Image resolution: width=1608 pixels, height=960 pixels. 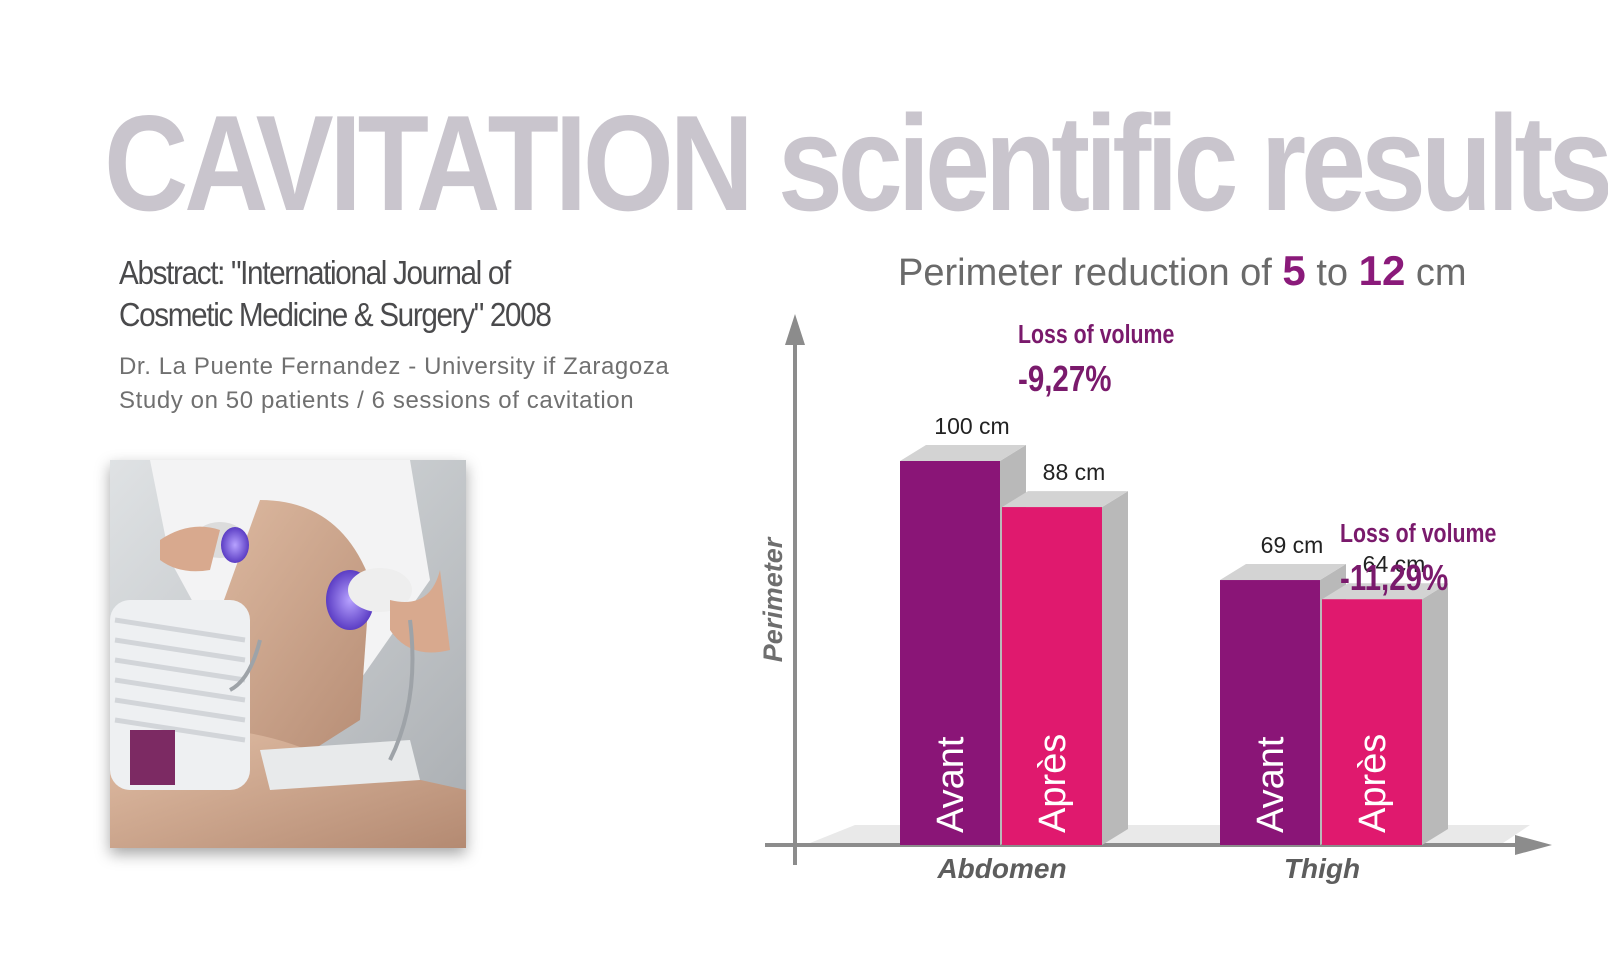 What do you see at coordinates (795, 329) in the screenshot?
I see `y-axis-arrow` at bounding box center [795, 329].